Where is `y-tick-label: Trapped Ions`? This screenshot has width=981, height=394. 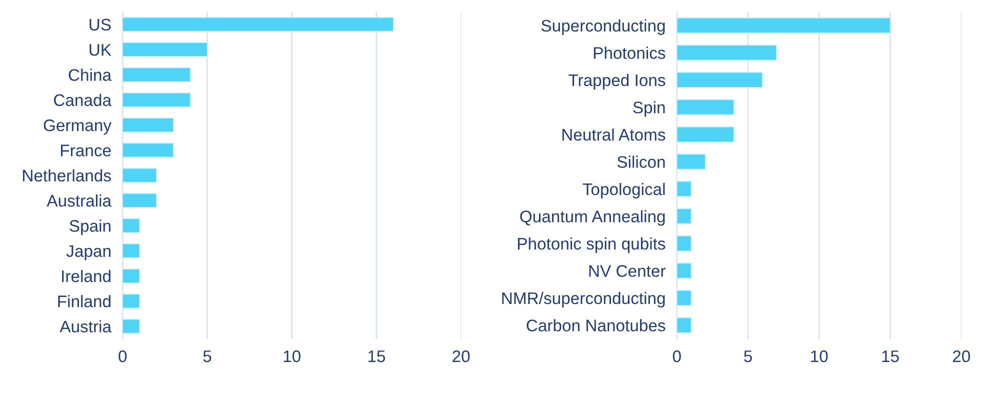 y-tick-label: Trapped Ions is located at coordinates (617, 82).